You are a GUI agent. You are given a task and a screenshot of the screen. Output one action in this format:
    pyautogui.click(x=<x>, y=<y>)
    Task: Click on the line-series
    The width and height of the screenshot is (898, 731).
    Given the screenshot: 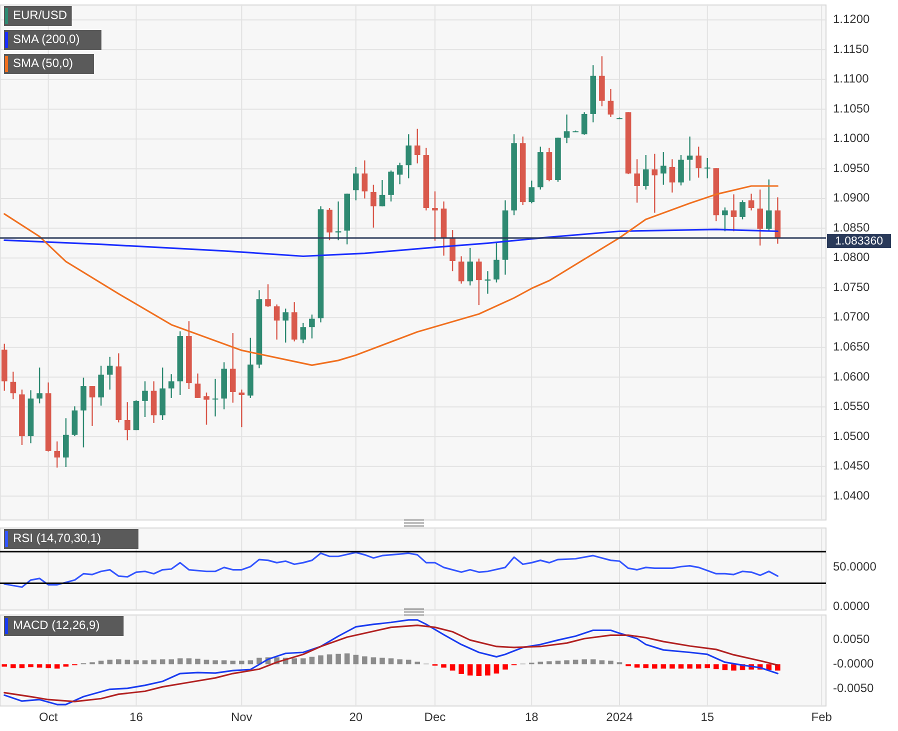 What is the action you would take?
    pyautogui.click(x=391, y=570)
    